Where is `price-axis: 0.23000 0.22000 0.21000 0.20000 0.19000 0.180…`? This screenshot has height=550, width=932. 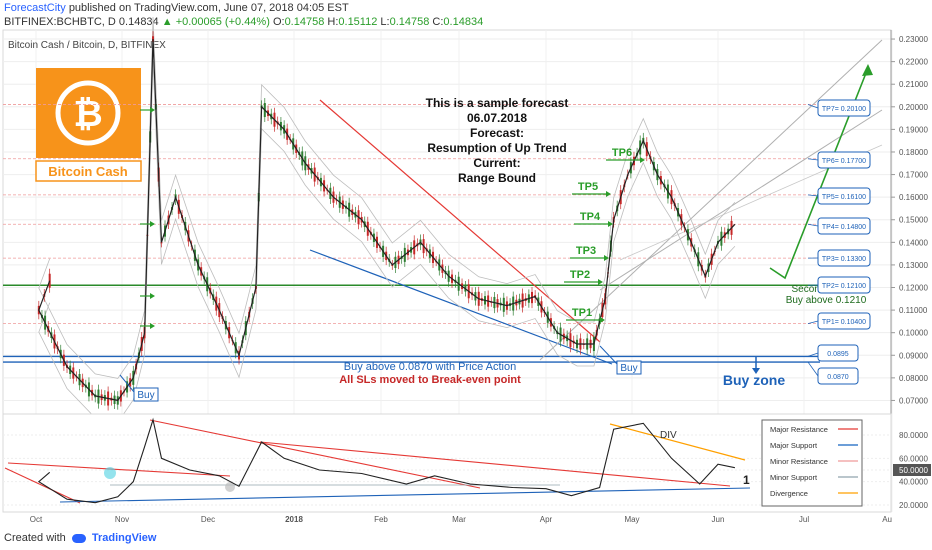 price-axis: 0.23000 0.22000 0.21000 0.20000 0.19000 0.180… is located at coordinates (909, 271).